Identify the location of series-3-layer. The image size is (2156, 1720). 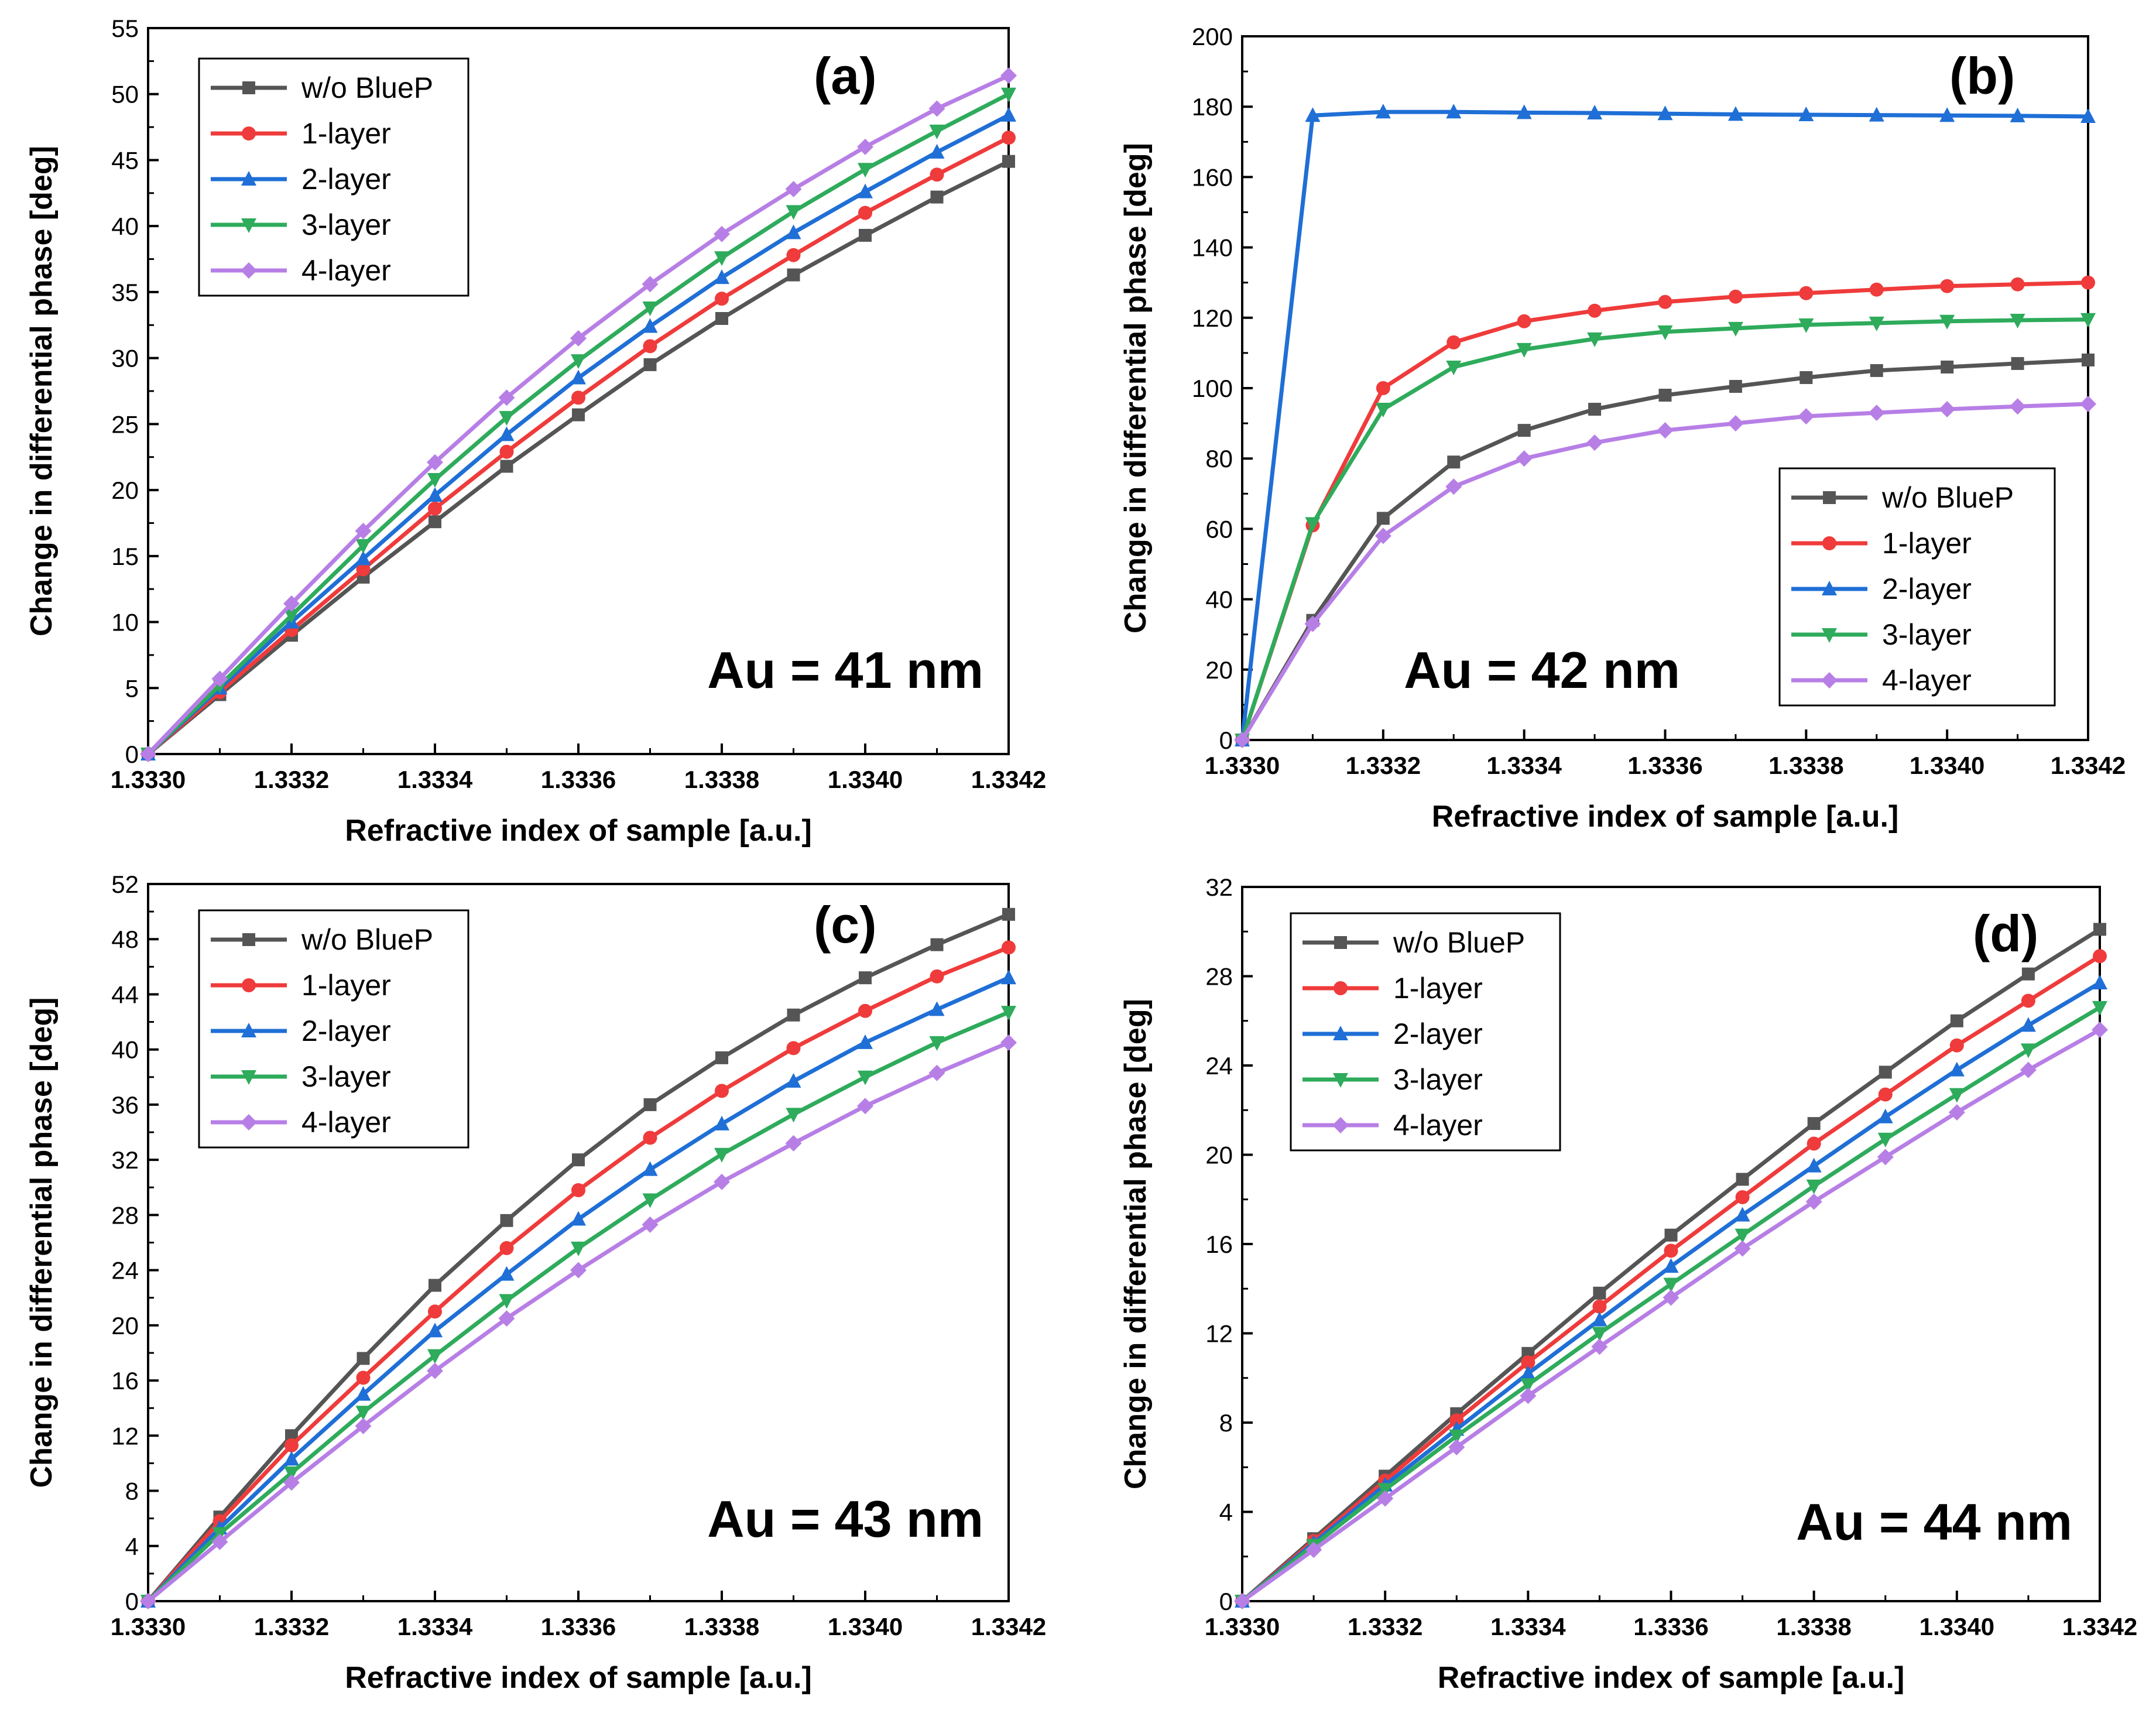
(578, 1307).